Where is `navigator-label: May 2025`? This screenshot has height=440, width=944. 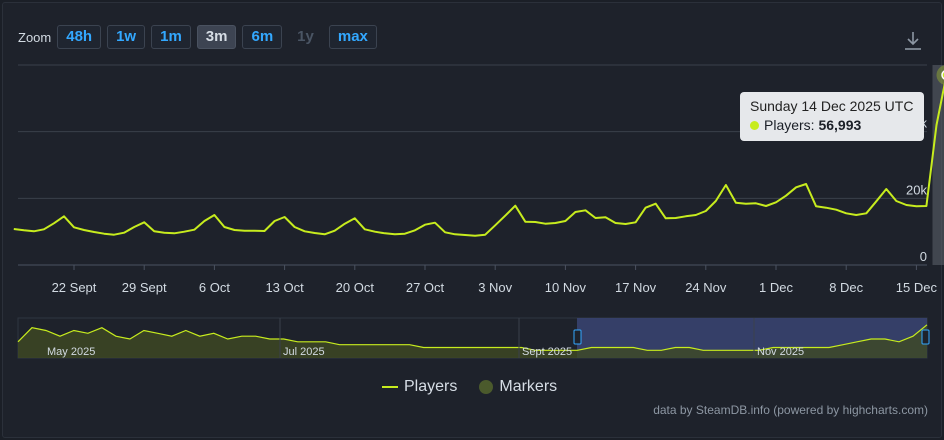
navigator-label: May 2025 is located at coordinates (71, 352).